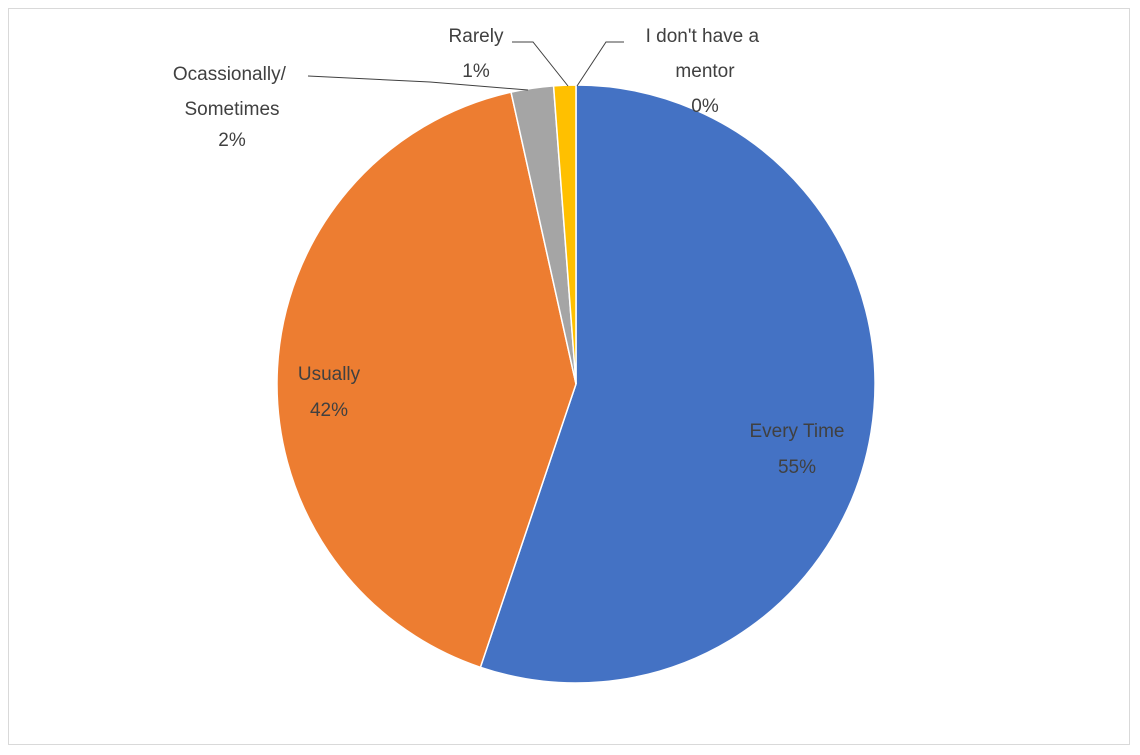 This screenshot has width=1140, height=755. Describe the element at coordinates (476, 36) in the screenshot. I see `slice-label-rarely: Rarely` at that location.